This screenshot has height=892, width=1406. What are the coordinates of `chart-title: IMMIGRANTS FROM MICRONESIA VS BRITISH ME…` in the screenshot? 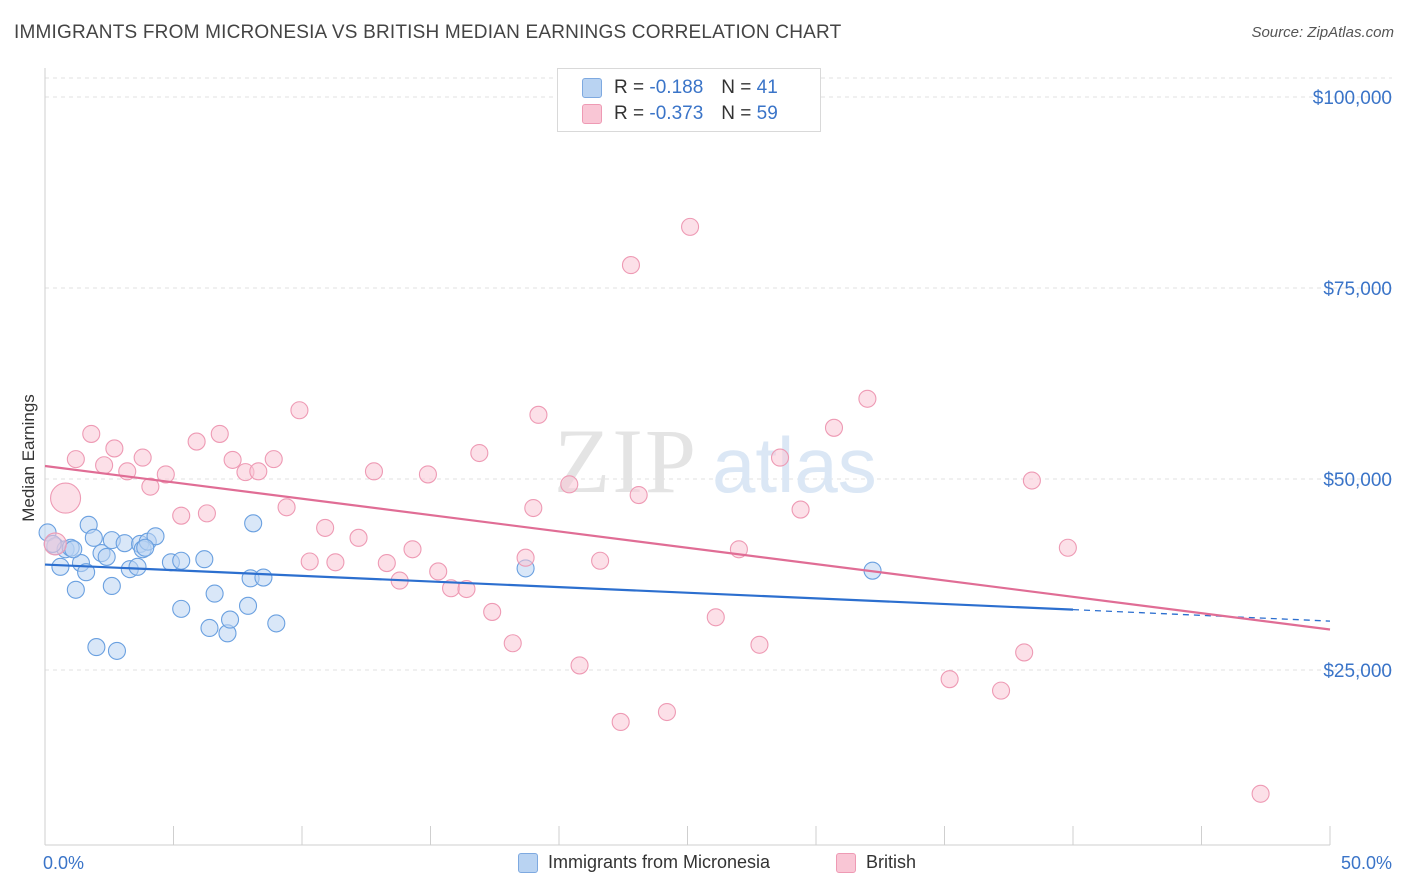 It's located at (428, 32).